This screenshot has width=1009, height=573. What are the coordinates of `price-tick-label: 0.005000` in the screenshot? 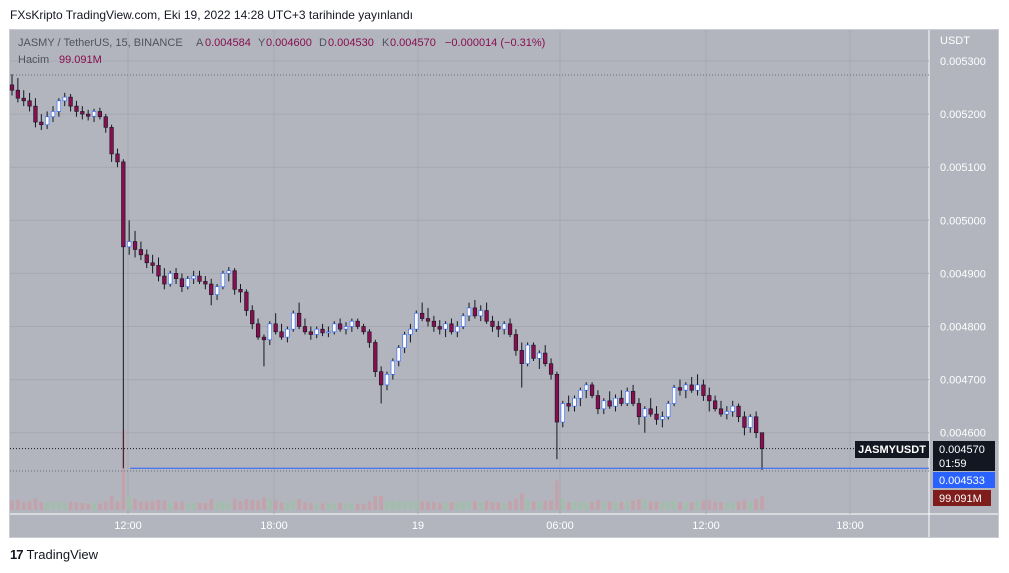 It's located at (963, 221).